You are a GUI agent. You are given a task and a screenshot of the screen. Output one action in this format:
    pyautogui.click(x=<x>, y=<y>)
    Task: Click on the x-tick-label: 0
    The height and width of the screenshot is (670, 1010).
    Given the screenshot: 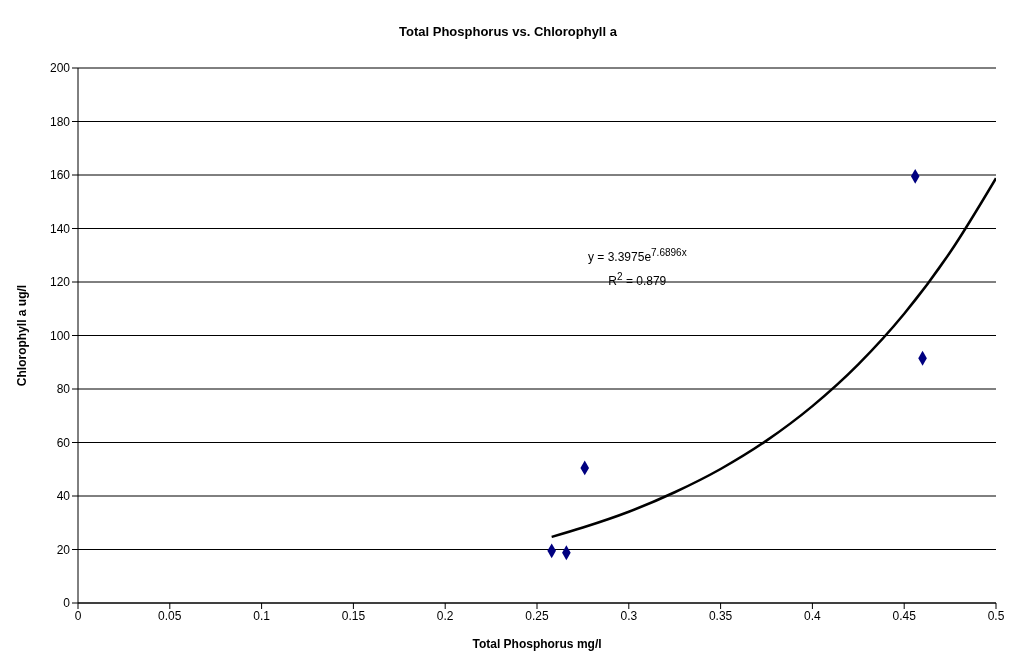 What is the action you would take?
    pyautogui.click(x=78, y=615)
    